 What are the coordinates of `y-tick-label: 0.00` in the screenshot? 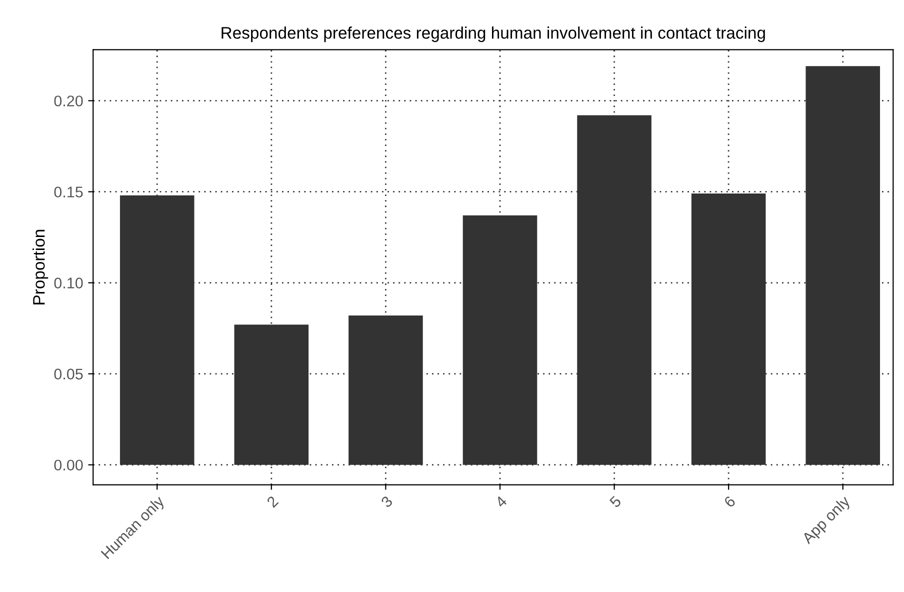 It's located at (68, 465).